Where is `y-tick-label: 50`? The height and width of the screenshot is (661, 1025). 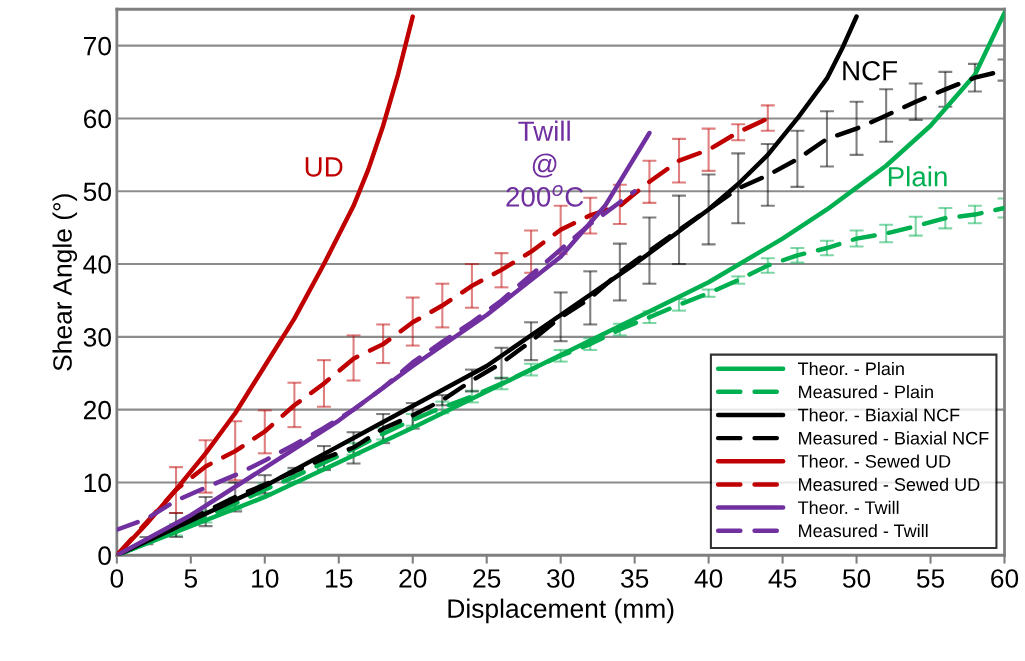
y-tick-label: 50 is located at coordinates (97, 192).